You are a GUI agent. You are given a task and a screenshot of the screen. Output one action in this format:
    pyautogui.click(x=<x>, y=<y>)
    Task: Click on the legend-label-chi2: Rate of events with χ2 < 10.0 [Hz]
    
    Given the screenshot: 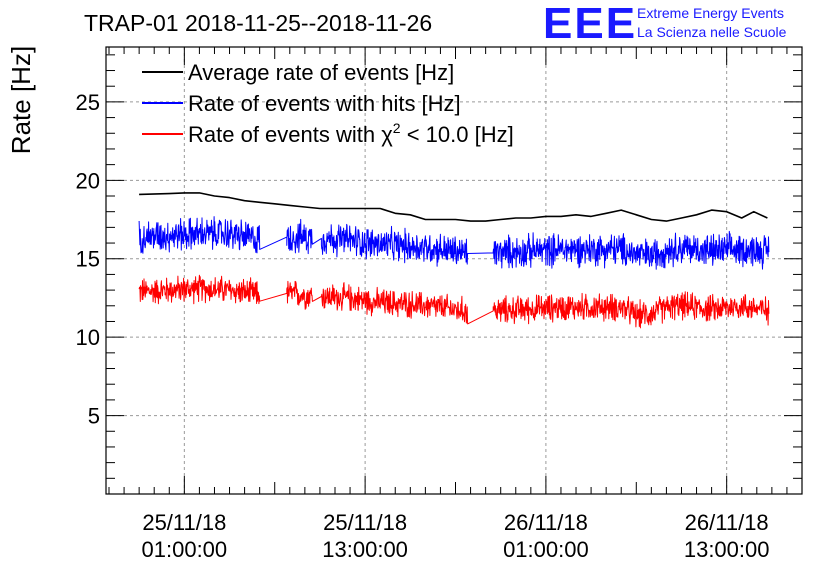 What is the action you would take?
    pyautogui.click(x=351, y=133)
    